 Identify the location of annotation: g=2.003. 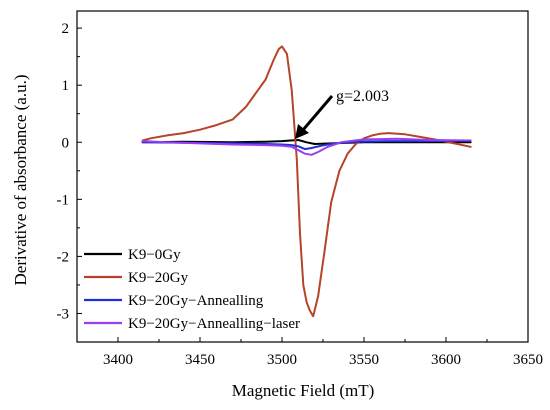
(342, 113).